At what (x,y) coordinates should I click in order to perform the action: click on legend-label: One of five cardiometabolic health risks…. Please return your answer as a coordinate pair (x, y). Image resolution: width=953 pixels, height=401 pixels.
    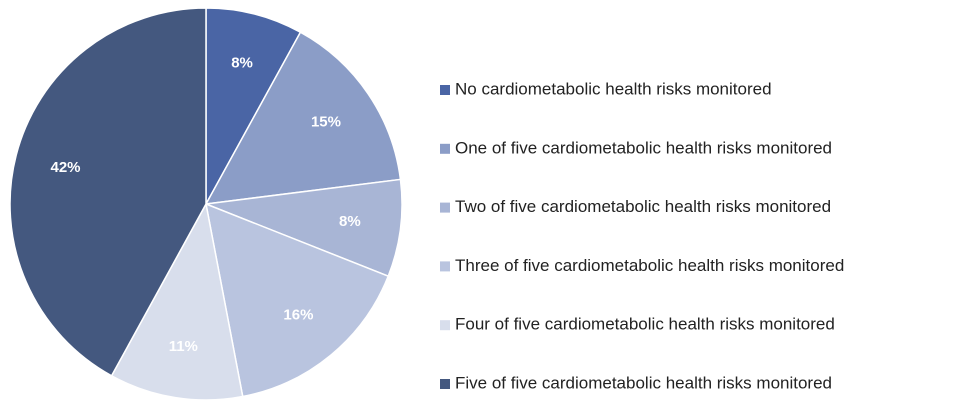
    Looking at the image, I should click on (643, 147).